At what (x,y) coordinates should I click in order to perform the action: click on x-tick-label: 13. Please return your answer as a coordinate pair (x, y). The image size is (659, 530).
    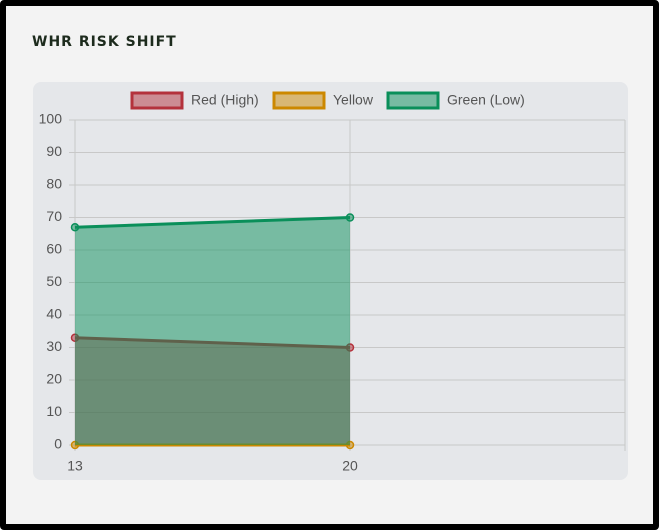
    Looking at the image, I should click on (75, 466).